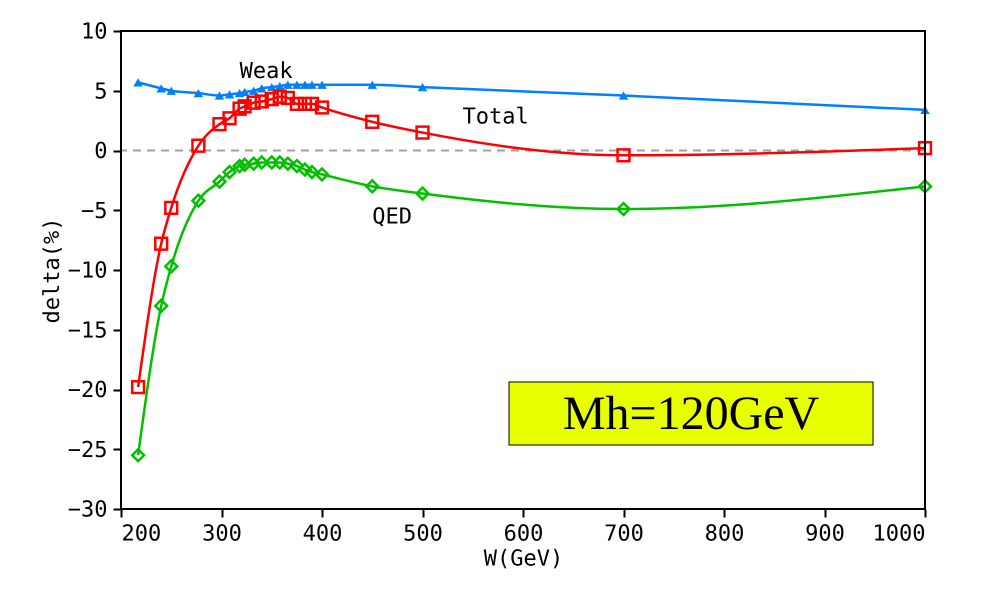 This screenshot has height=604, width=991. I want to click on y-tick-label: 0, so click(101, 151).